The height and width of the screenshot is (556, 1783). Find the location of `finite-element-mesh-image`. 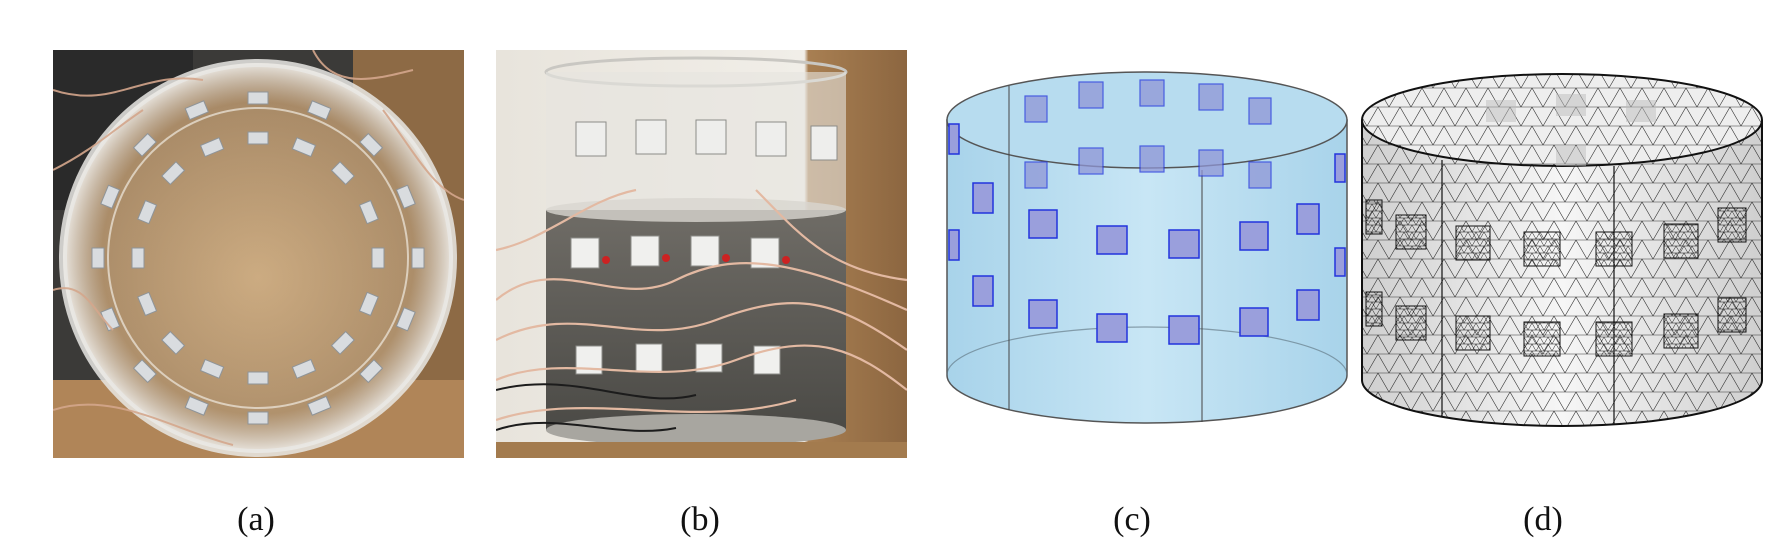

finite-element-mesh-image is located at coordinates (1562, 250).